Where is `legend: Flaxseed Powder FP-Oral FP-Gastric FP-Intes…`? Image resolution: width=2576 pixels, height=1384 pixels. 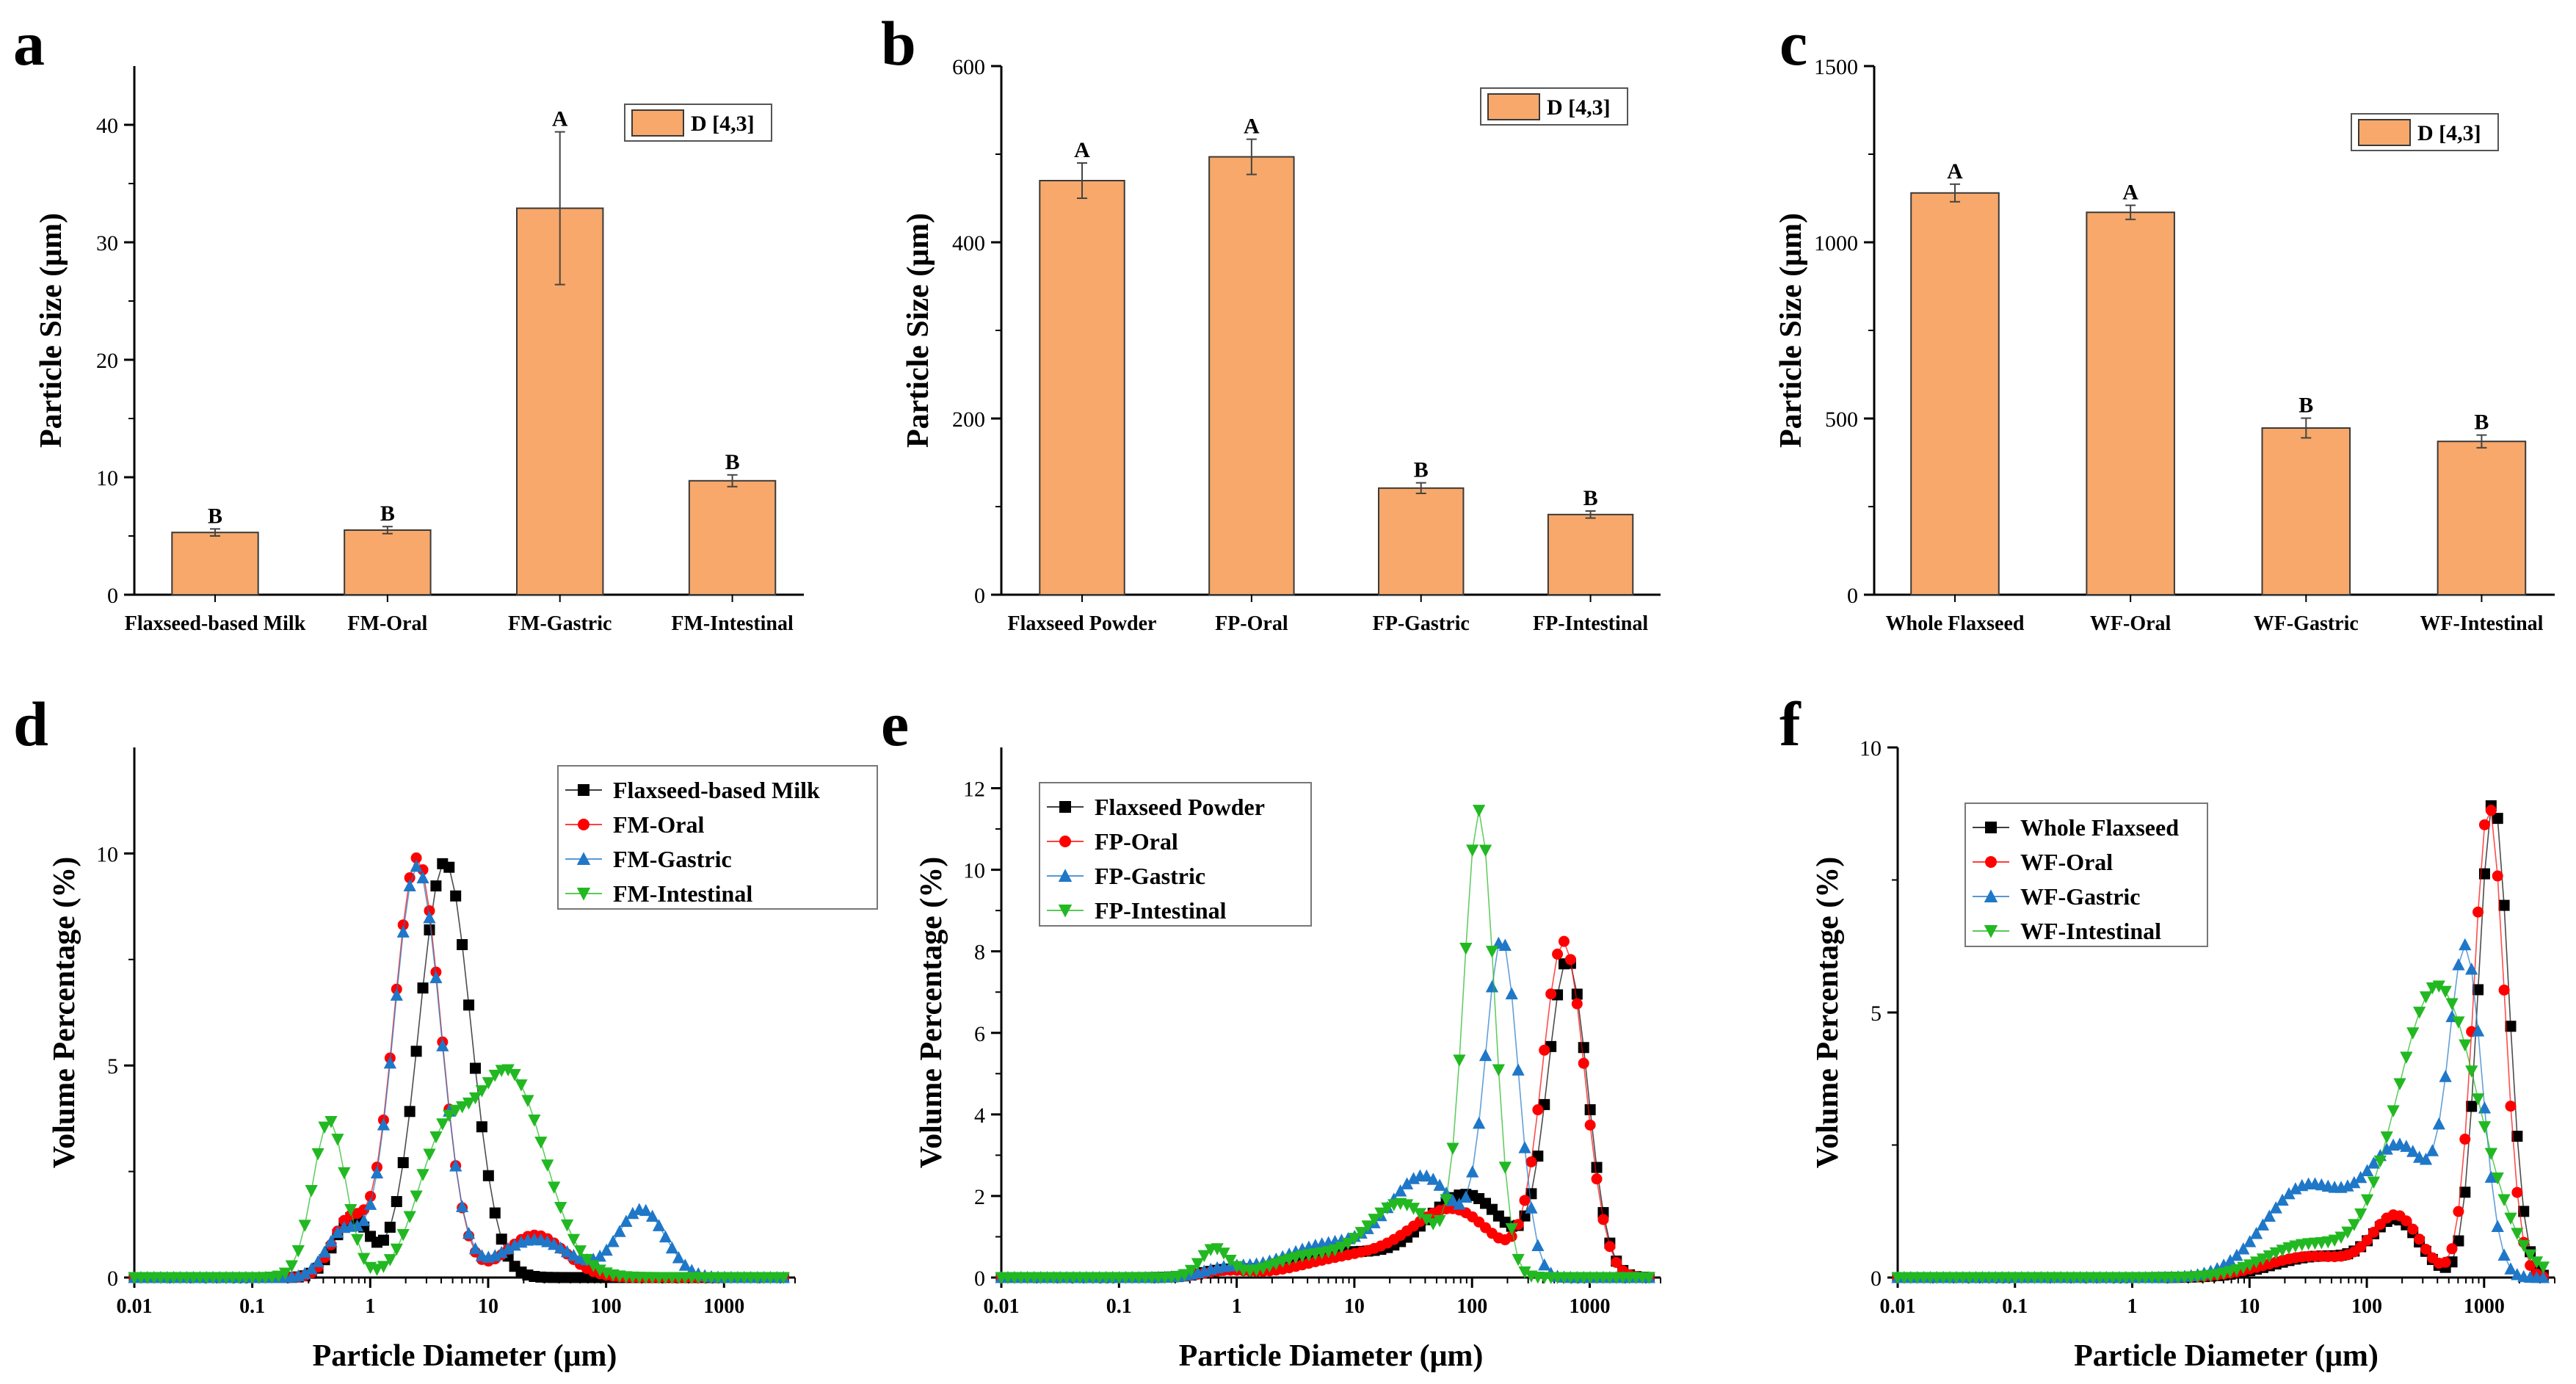
legend: Flaxseed Powder FP-Oral FP-Gastric FP-Intes… is located at coordinates (1175, 854).